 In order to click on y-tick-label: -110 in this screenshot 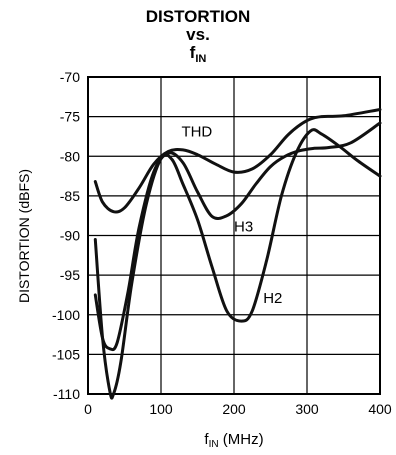, I will do `click(66, 394)`.